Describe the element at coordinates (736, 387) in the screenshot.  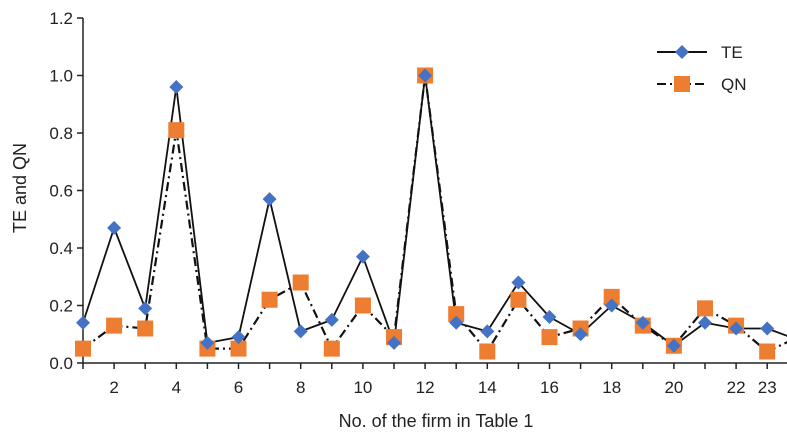
I see `x-tick-label: 22` at that location.